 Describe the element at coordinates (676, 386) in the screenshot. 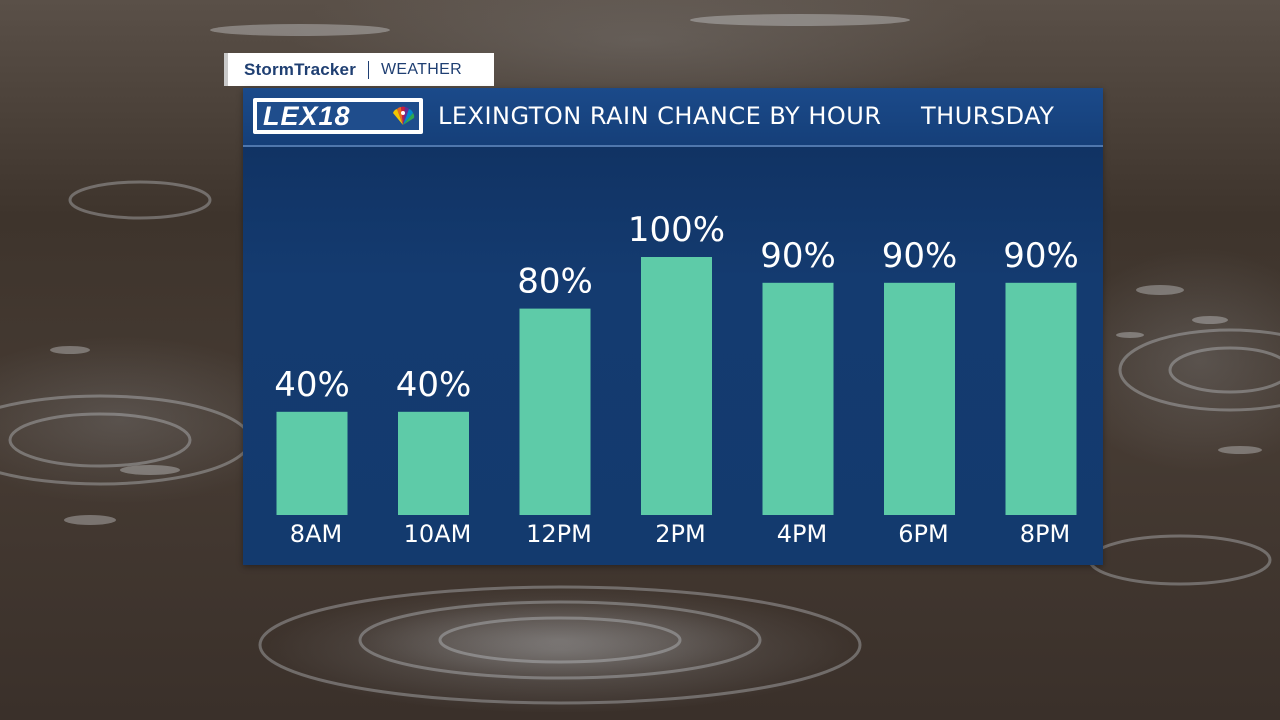

I see `bar-2pm` at that location.